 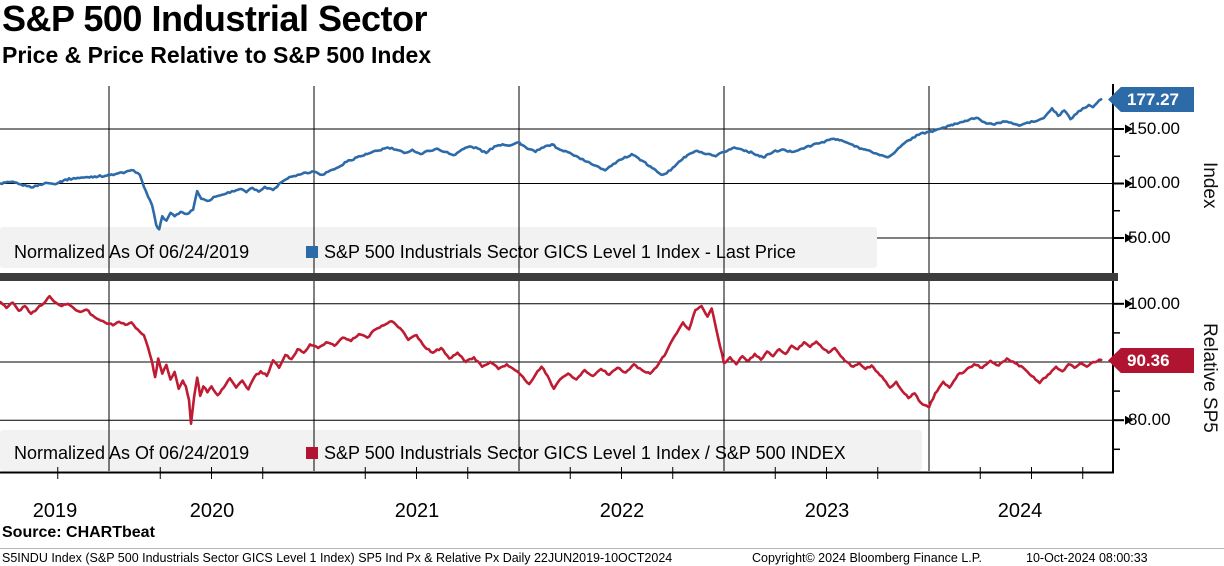 I want to click on blue-series-swatch-icon, so click(x=312, y=252).